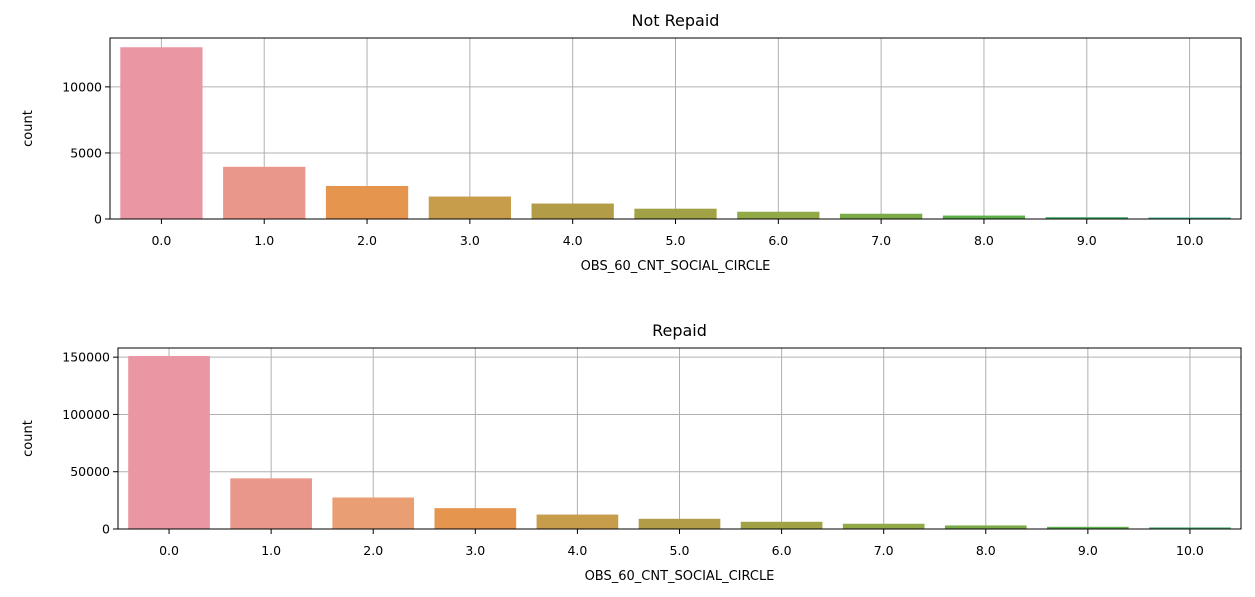 This screenshot has height=597, width=1255. I want to click on y-tick-label: 10000, so click(82, 86).